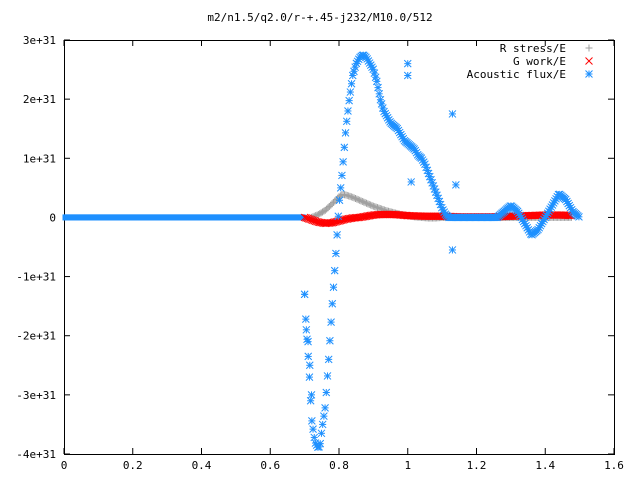 This screenshot has width=640, height=480. I want to click on y-tick-label: -3e+31, so click(36, 395).